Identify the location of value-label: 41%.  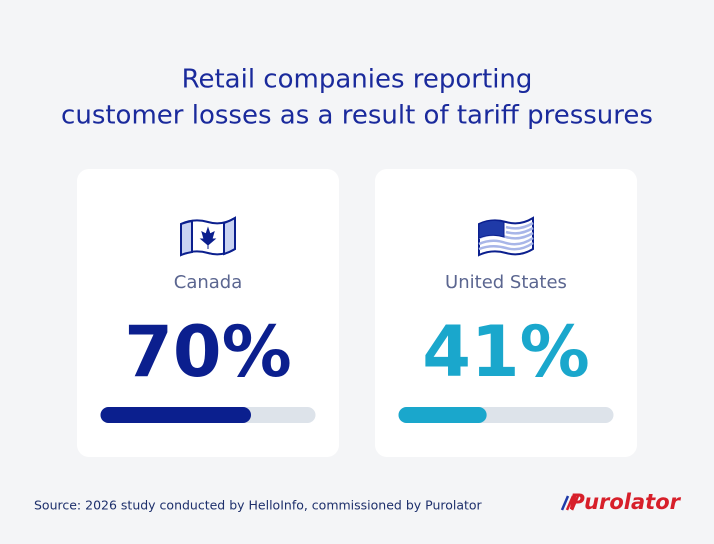
(506, 352).